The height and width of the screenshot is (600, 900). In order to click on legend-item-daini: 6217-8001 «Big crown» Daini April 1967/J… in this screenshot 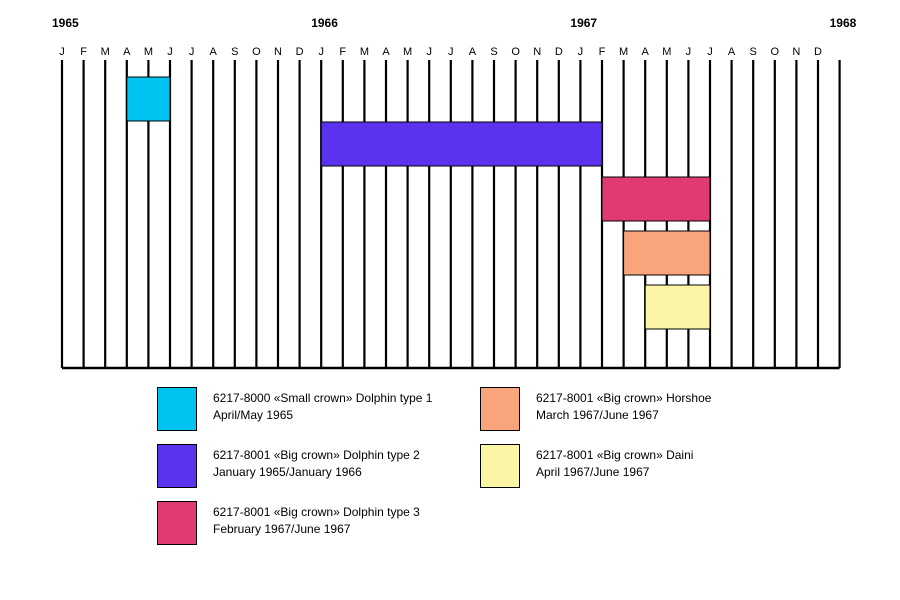, I will do `click(586, 466)`.